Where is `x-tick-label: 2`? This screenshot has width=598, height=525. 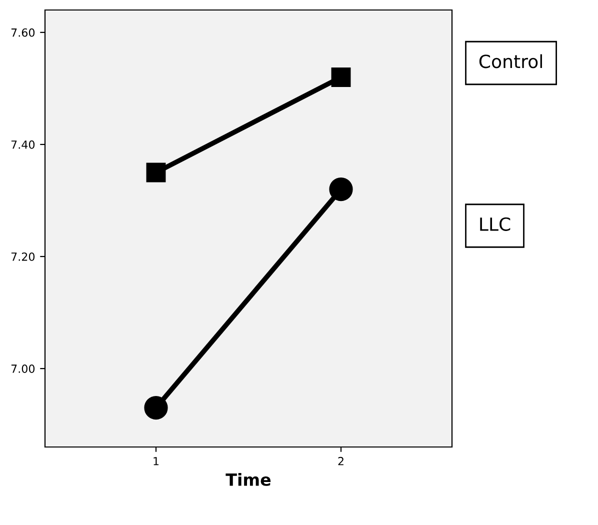 x-tick-label: 2 is located at coordinates (341, 461).